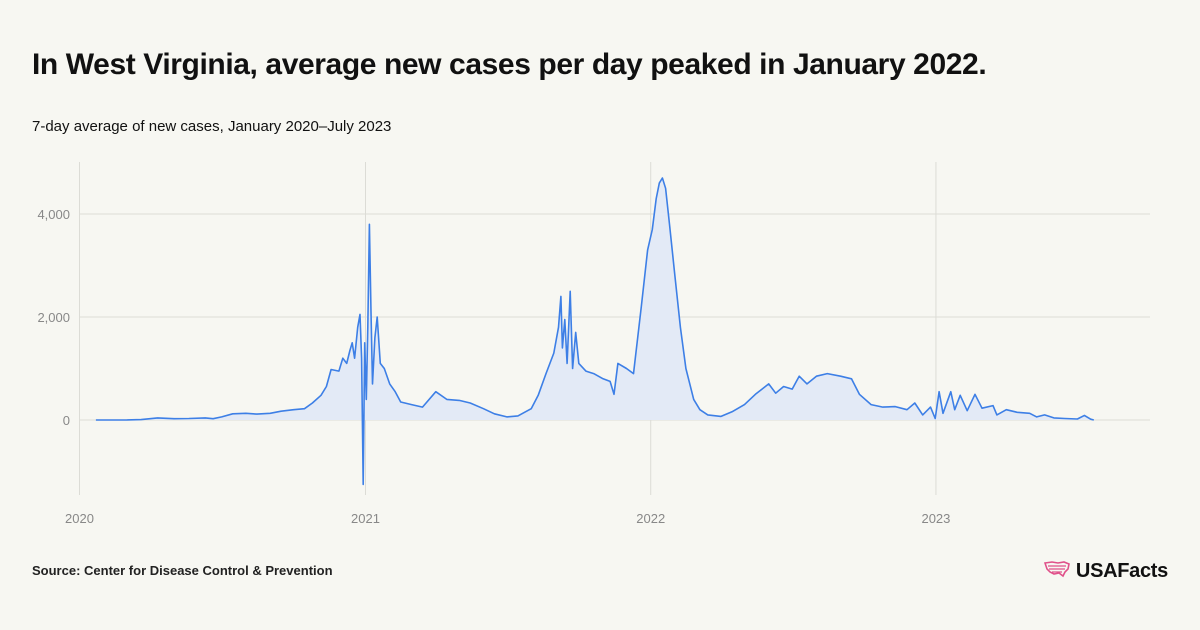 The image size is (1200, 630). Describe the element at coordinates (79, 518) in the screenshot. I see `x-tick-label: 2020` at that location.